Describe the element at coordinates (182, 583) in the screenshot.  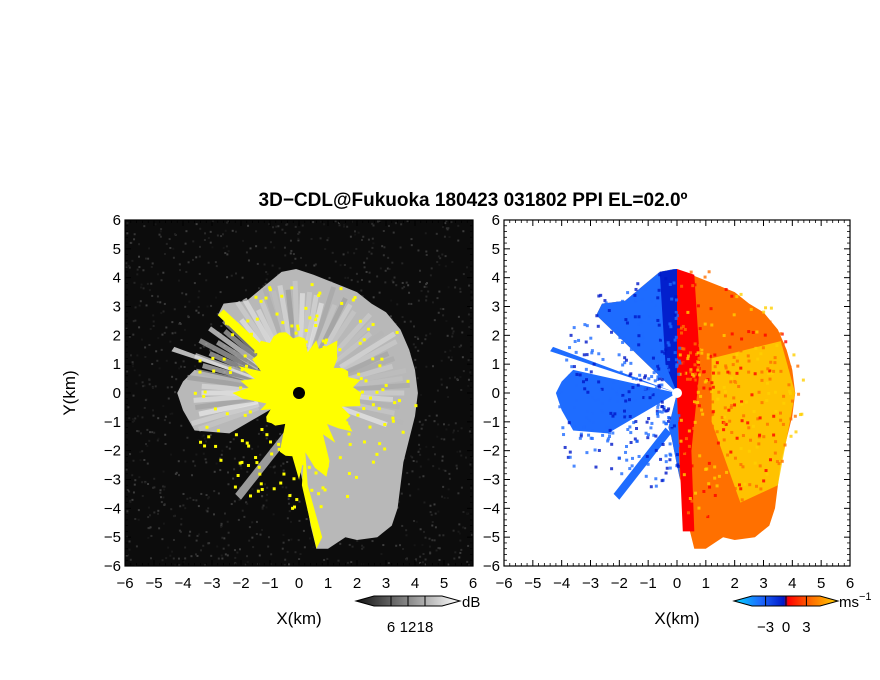
I see `x-tick-label: −4` at that location.